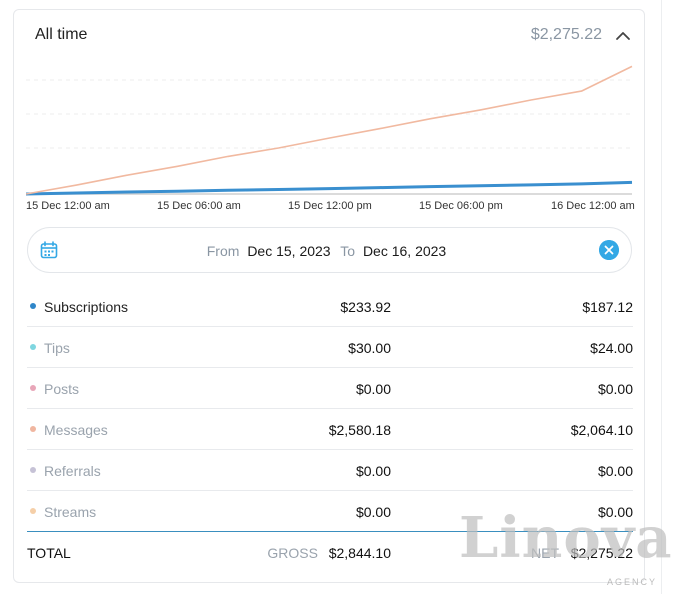  I want to click on breakdown-row-subscriptions: Subscriptions $233.92 $187.12, so click(330, 306).